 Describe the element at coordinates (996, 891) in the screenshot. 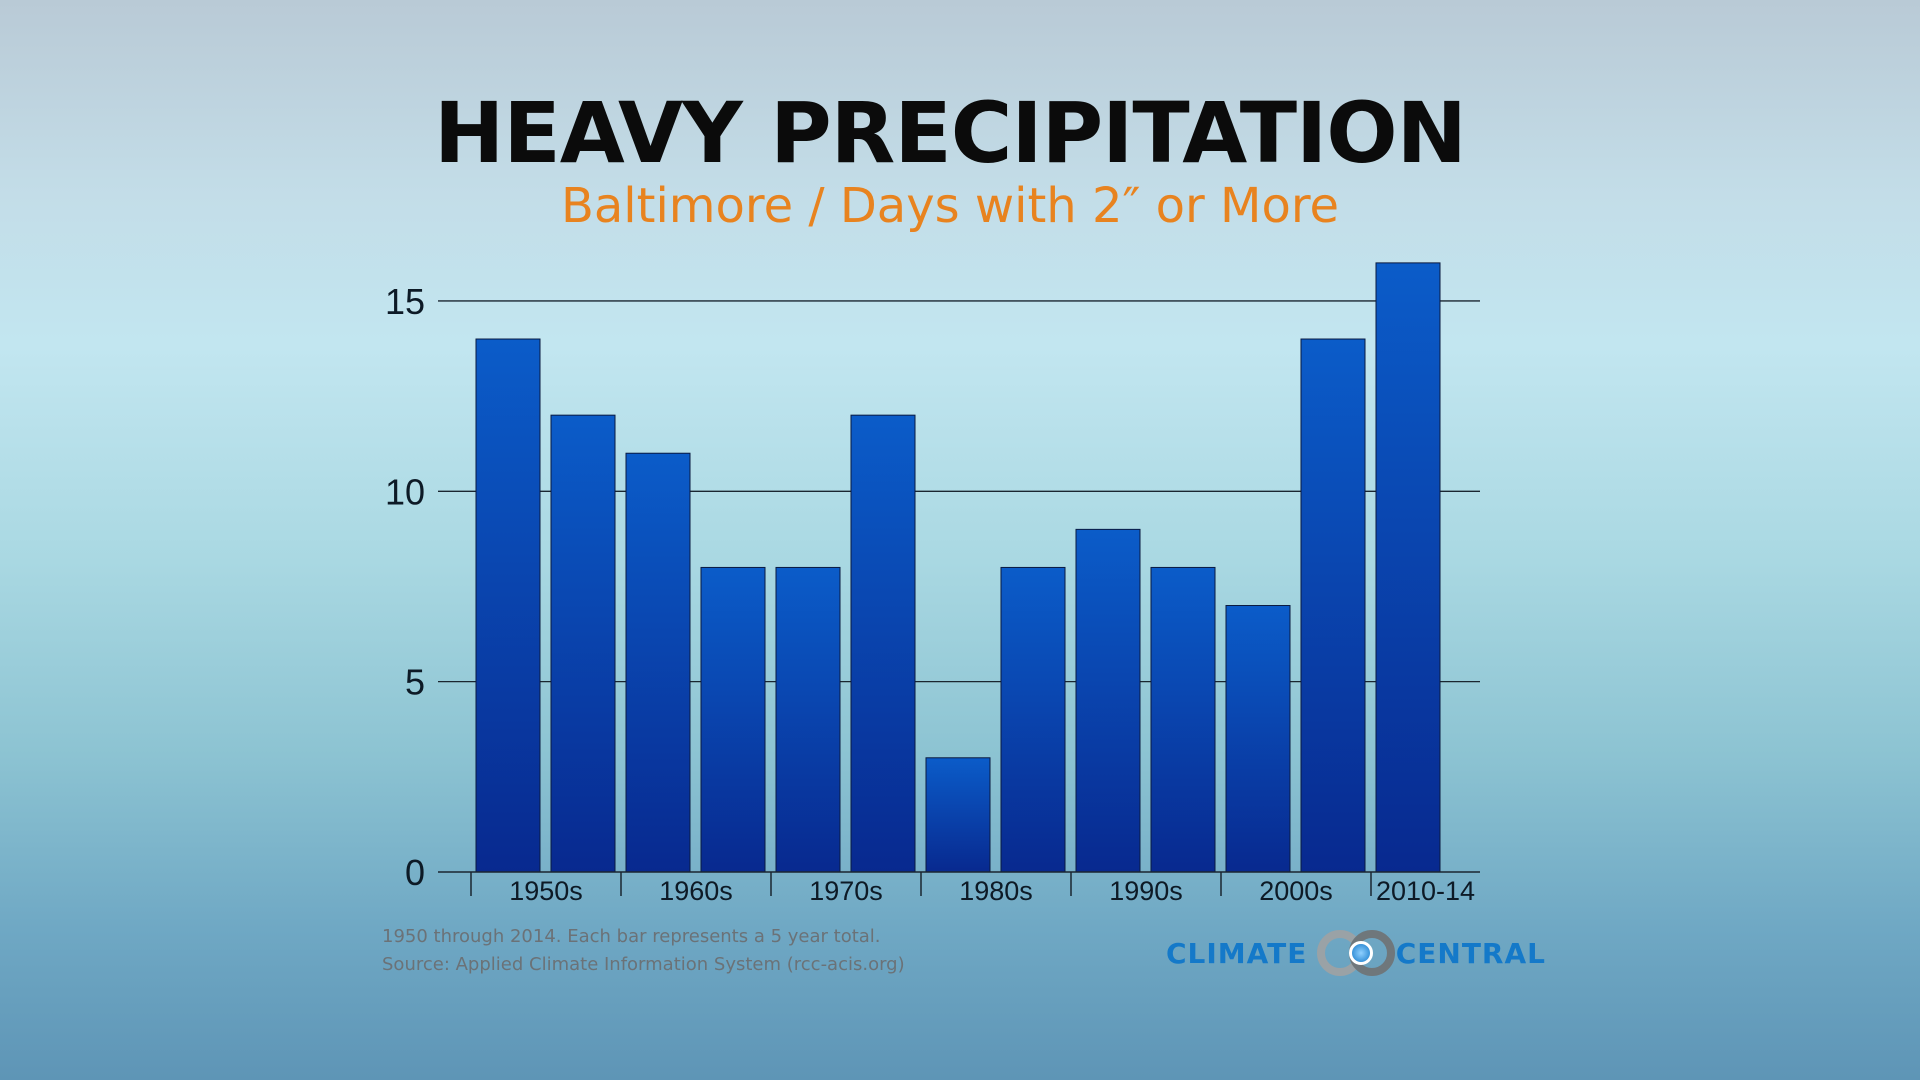

I see `x-tick-label: 1980s` at that location.